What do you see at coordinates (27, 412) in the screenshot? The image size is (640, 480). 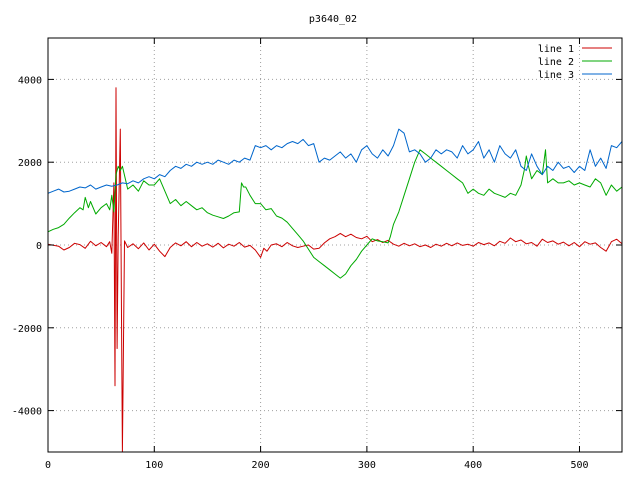 I see `y-tick-label: -4000` at bounding box center [27, 412].